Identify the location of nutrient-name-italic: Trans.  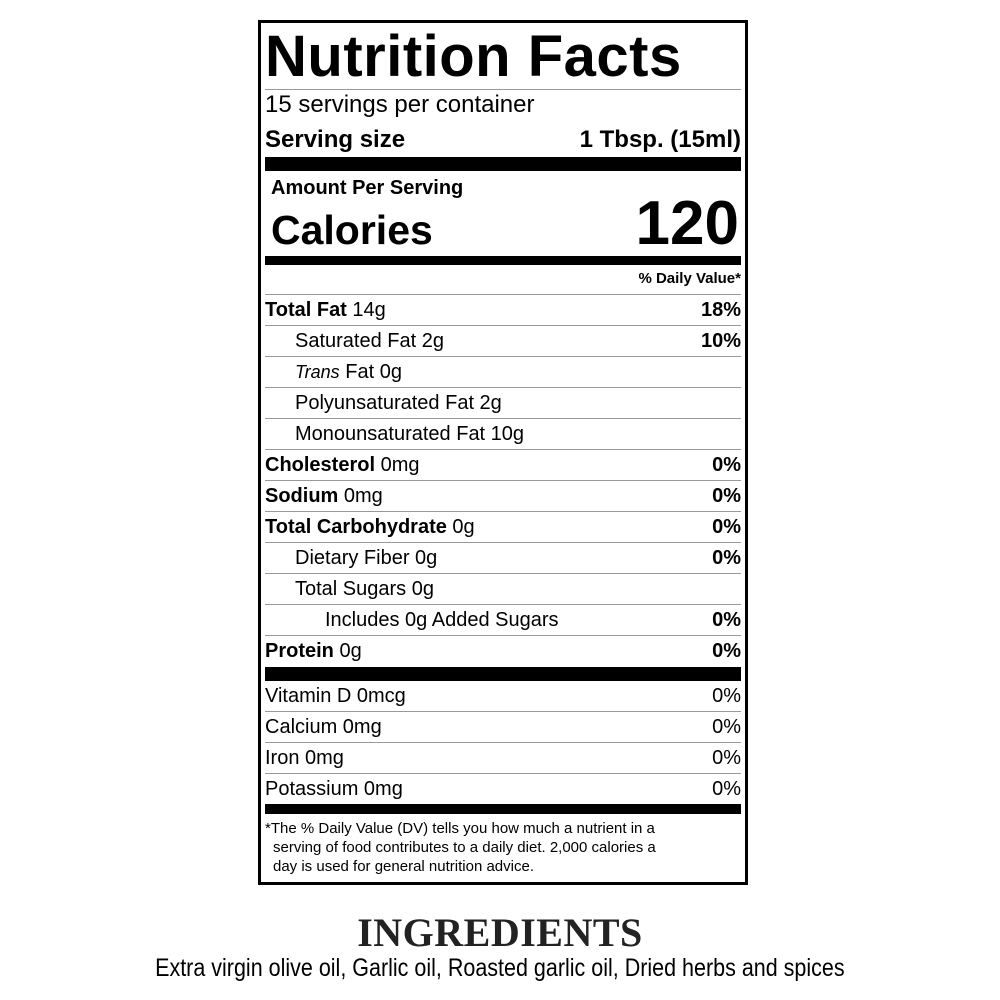
(317, 372).